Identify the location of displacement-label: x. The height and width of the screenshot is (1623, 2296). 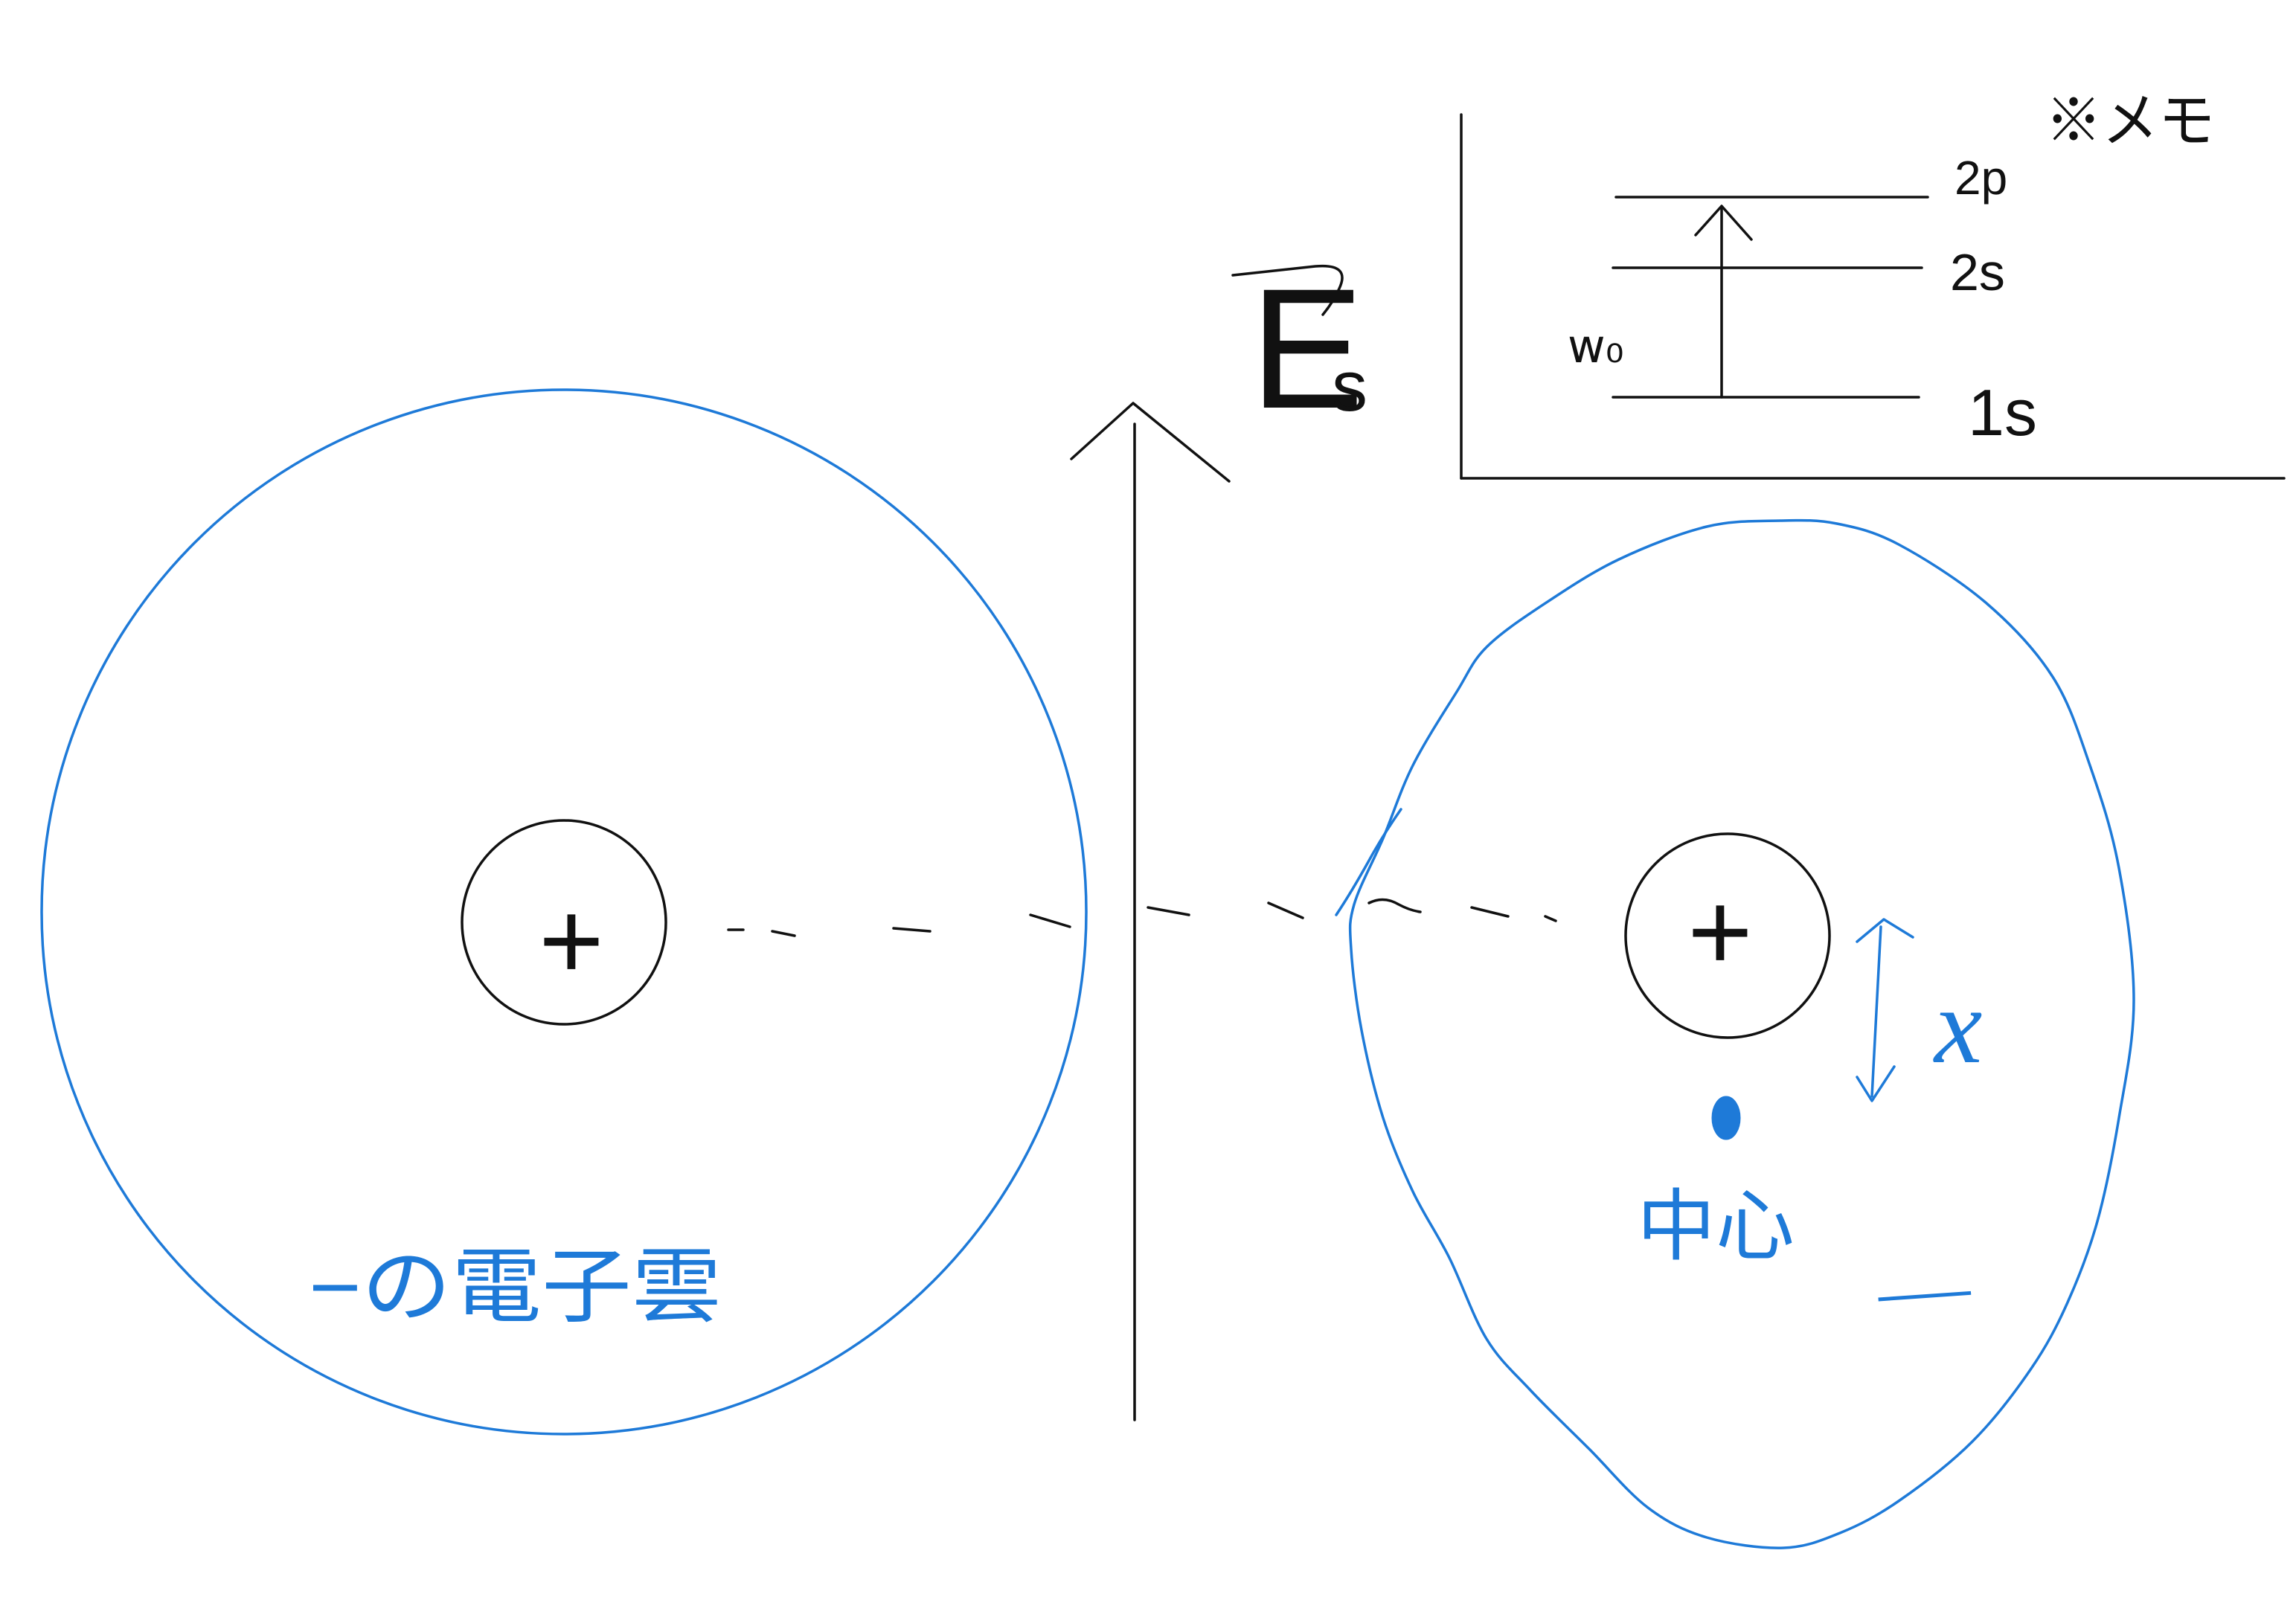
(1957, 1027).